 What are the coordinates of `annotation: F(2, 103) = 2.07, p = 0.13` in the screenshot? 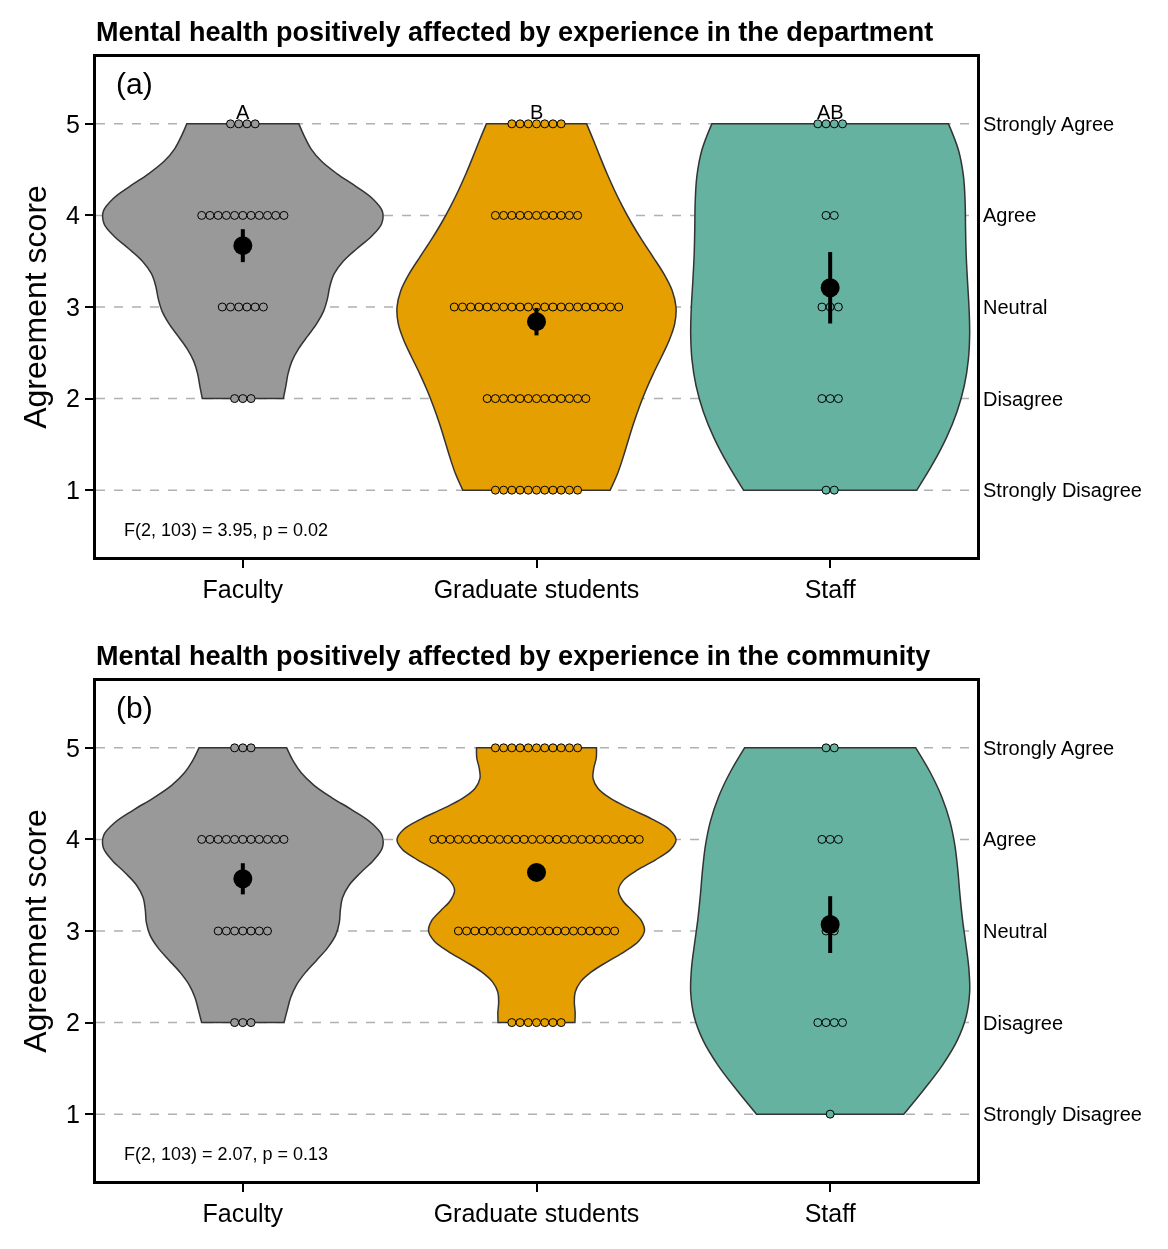 It's located at (226, 1154).